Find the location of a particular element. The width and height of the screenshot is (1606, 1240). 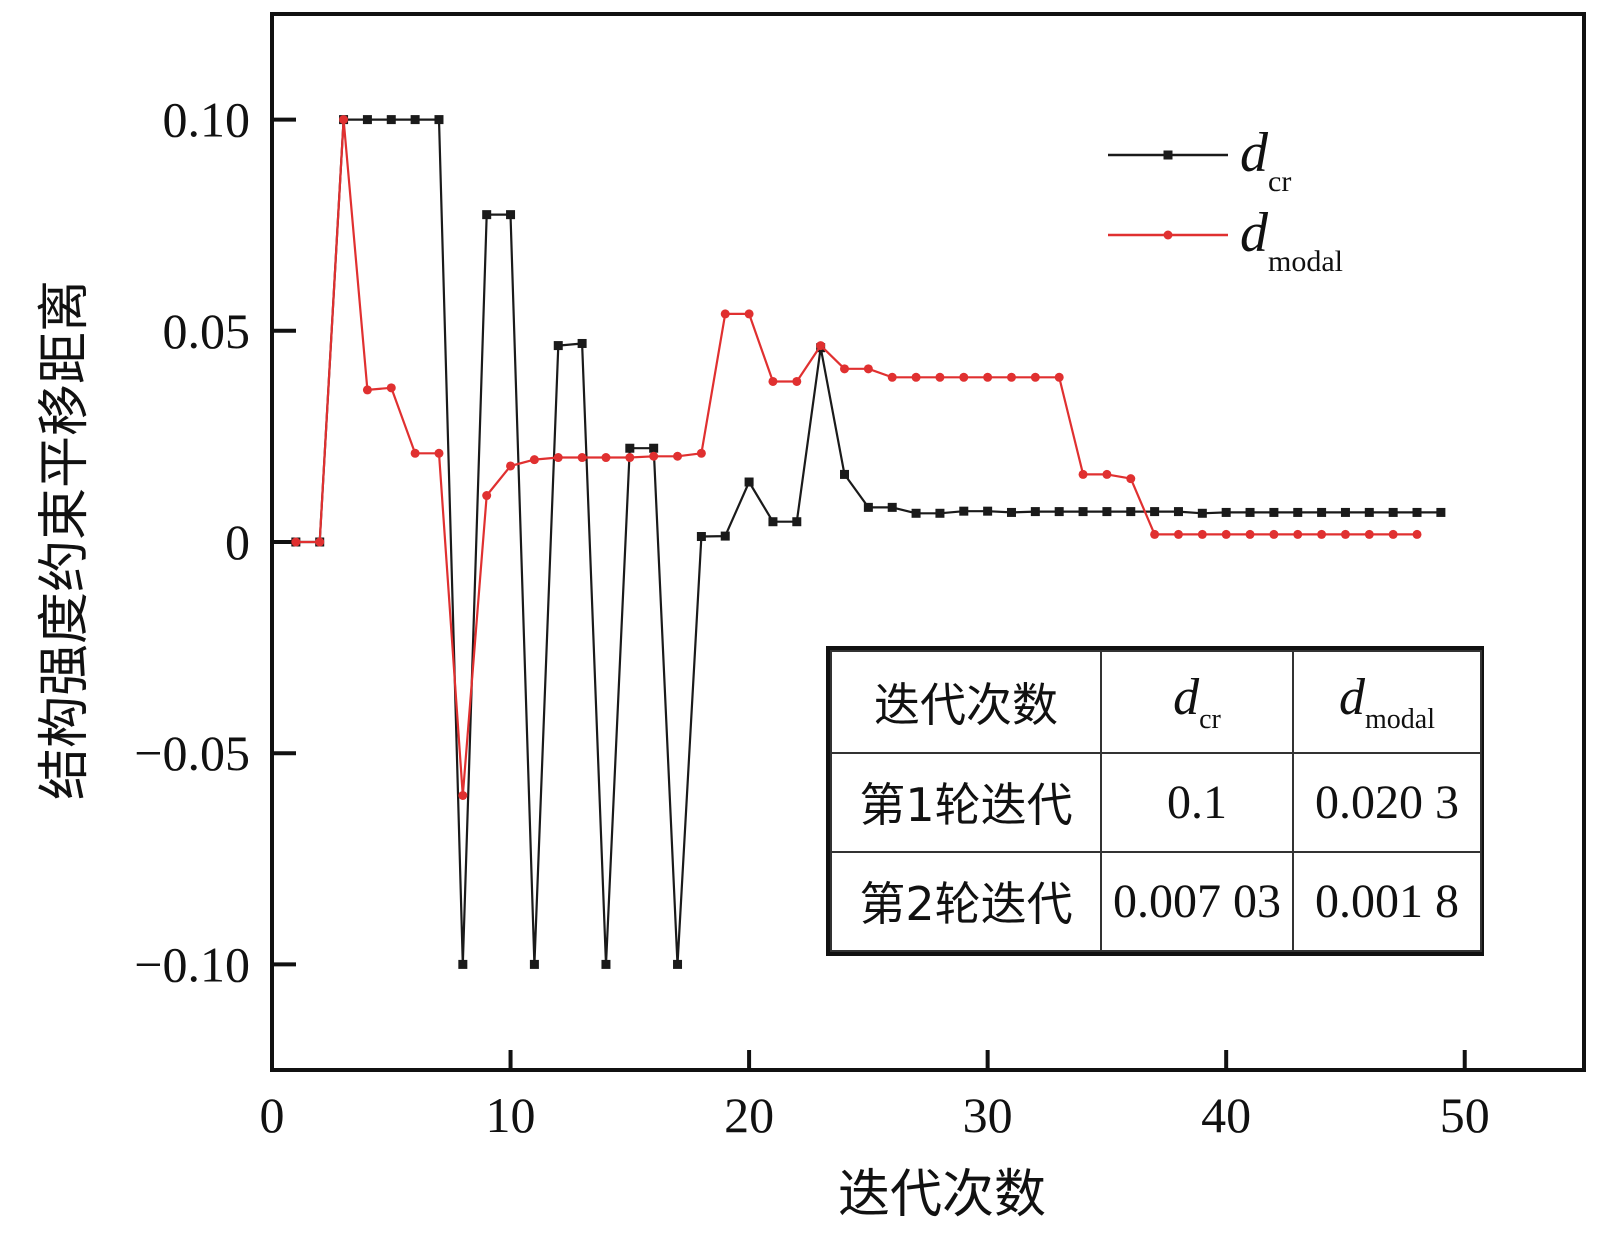

x-tick-label: 20 is located at coordinates (749, 1115).